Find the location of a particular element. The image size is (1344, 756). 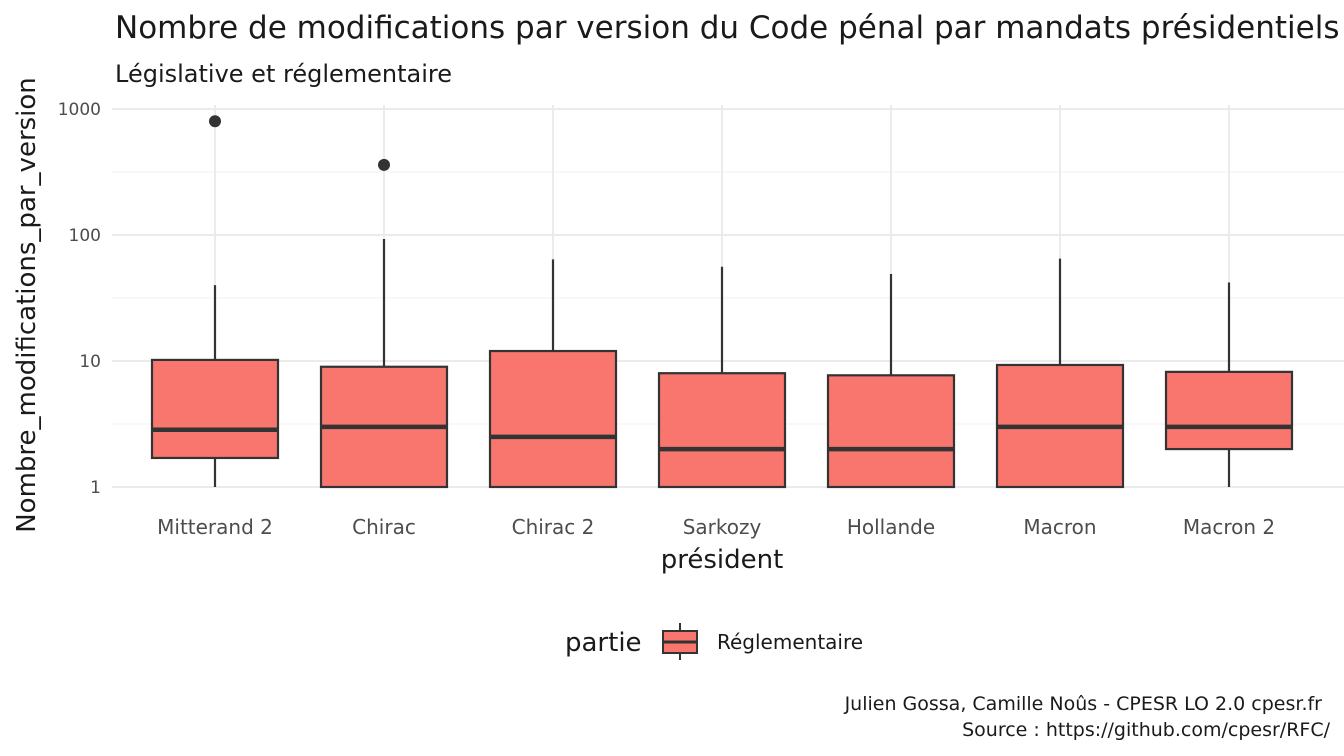

legend: partie Réglementaire is located at coordinates (714, 641).